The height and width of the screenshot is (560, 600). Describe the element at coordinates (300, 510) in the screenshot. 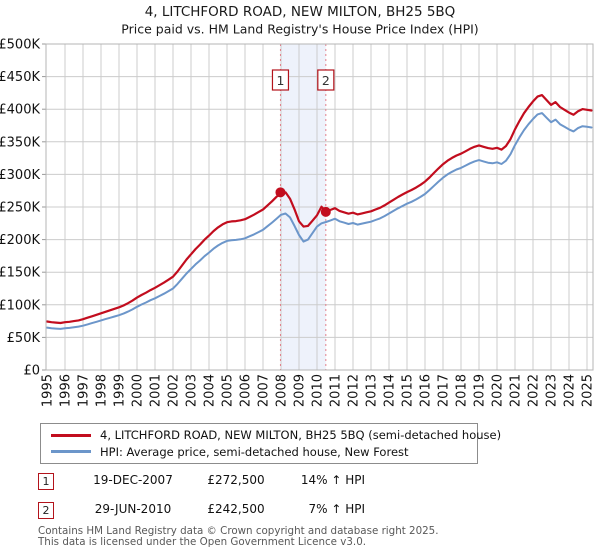

I see `transaction-row-2: 2 29-JUN-2010 £242,500 7% ↑ HPI` at that location.